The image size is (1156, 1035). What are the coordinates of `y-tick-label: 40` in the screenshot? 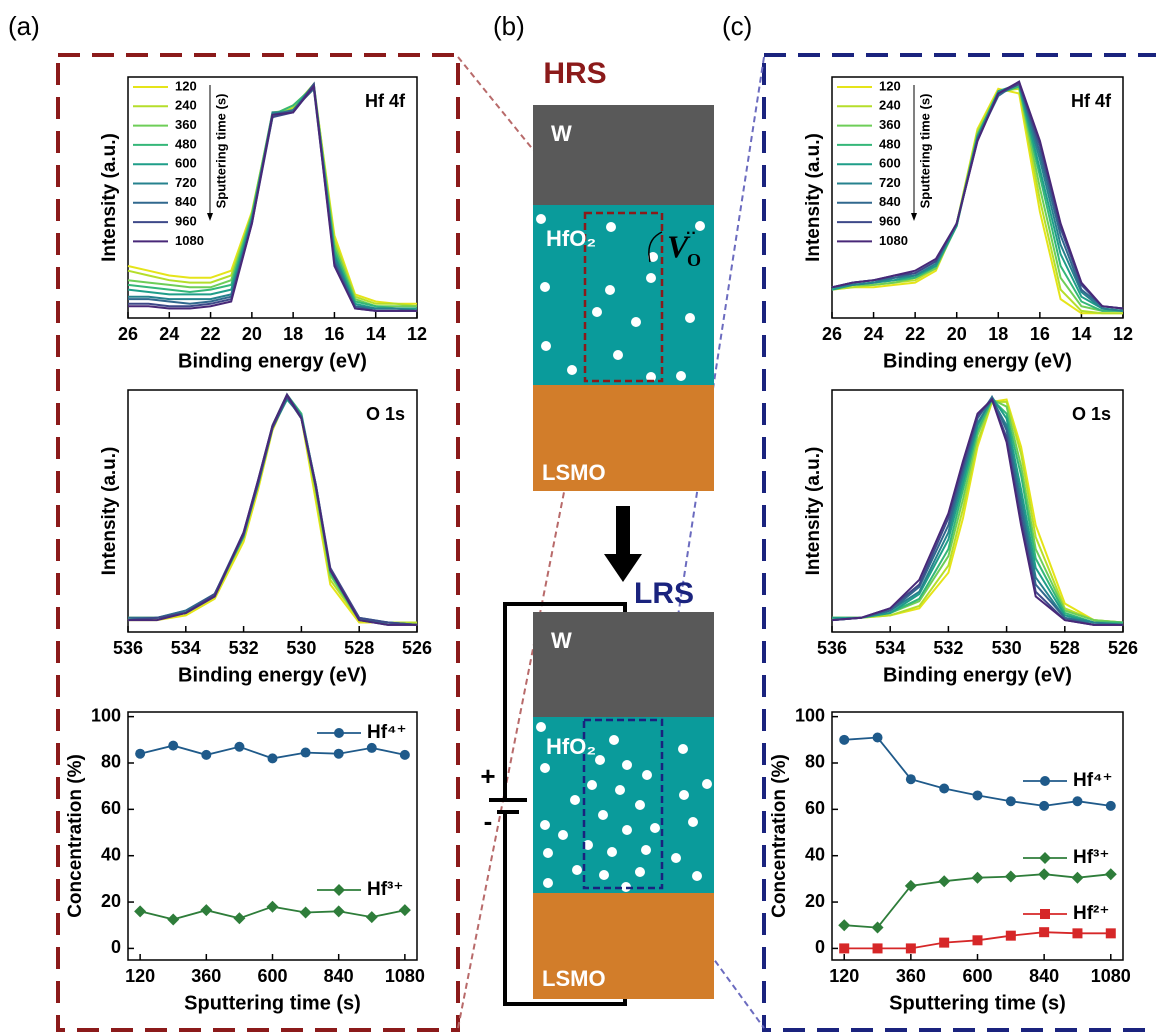 It's located at (815, 854).